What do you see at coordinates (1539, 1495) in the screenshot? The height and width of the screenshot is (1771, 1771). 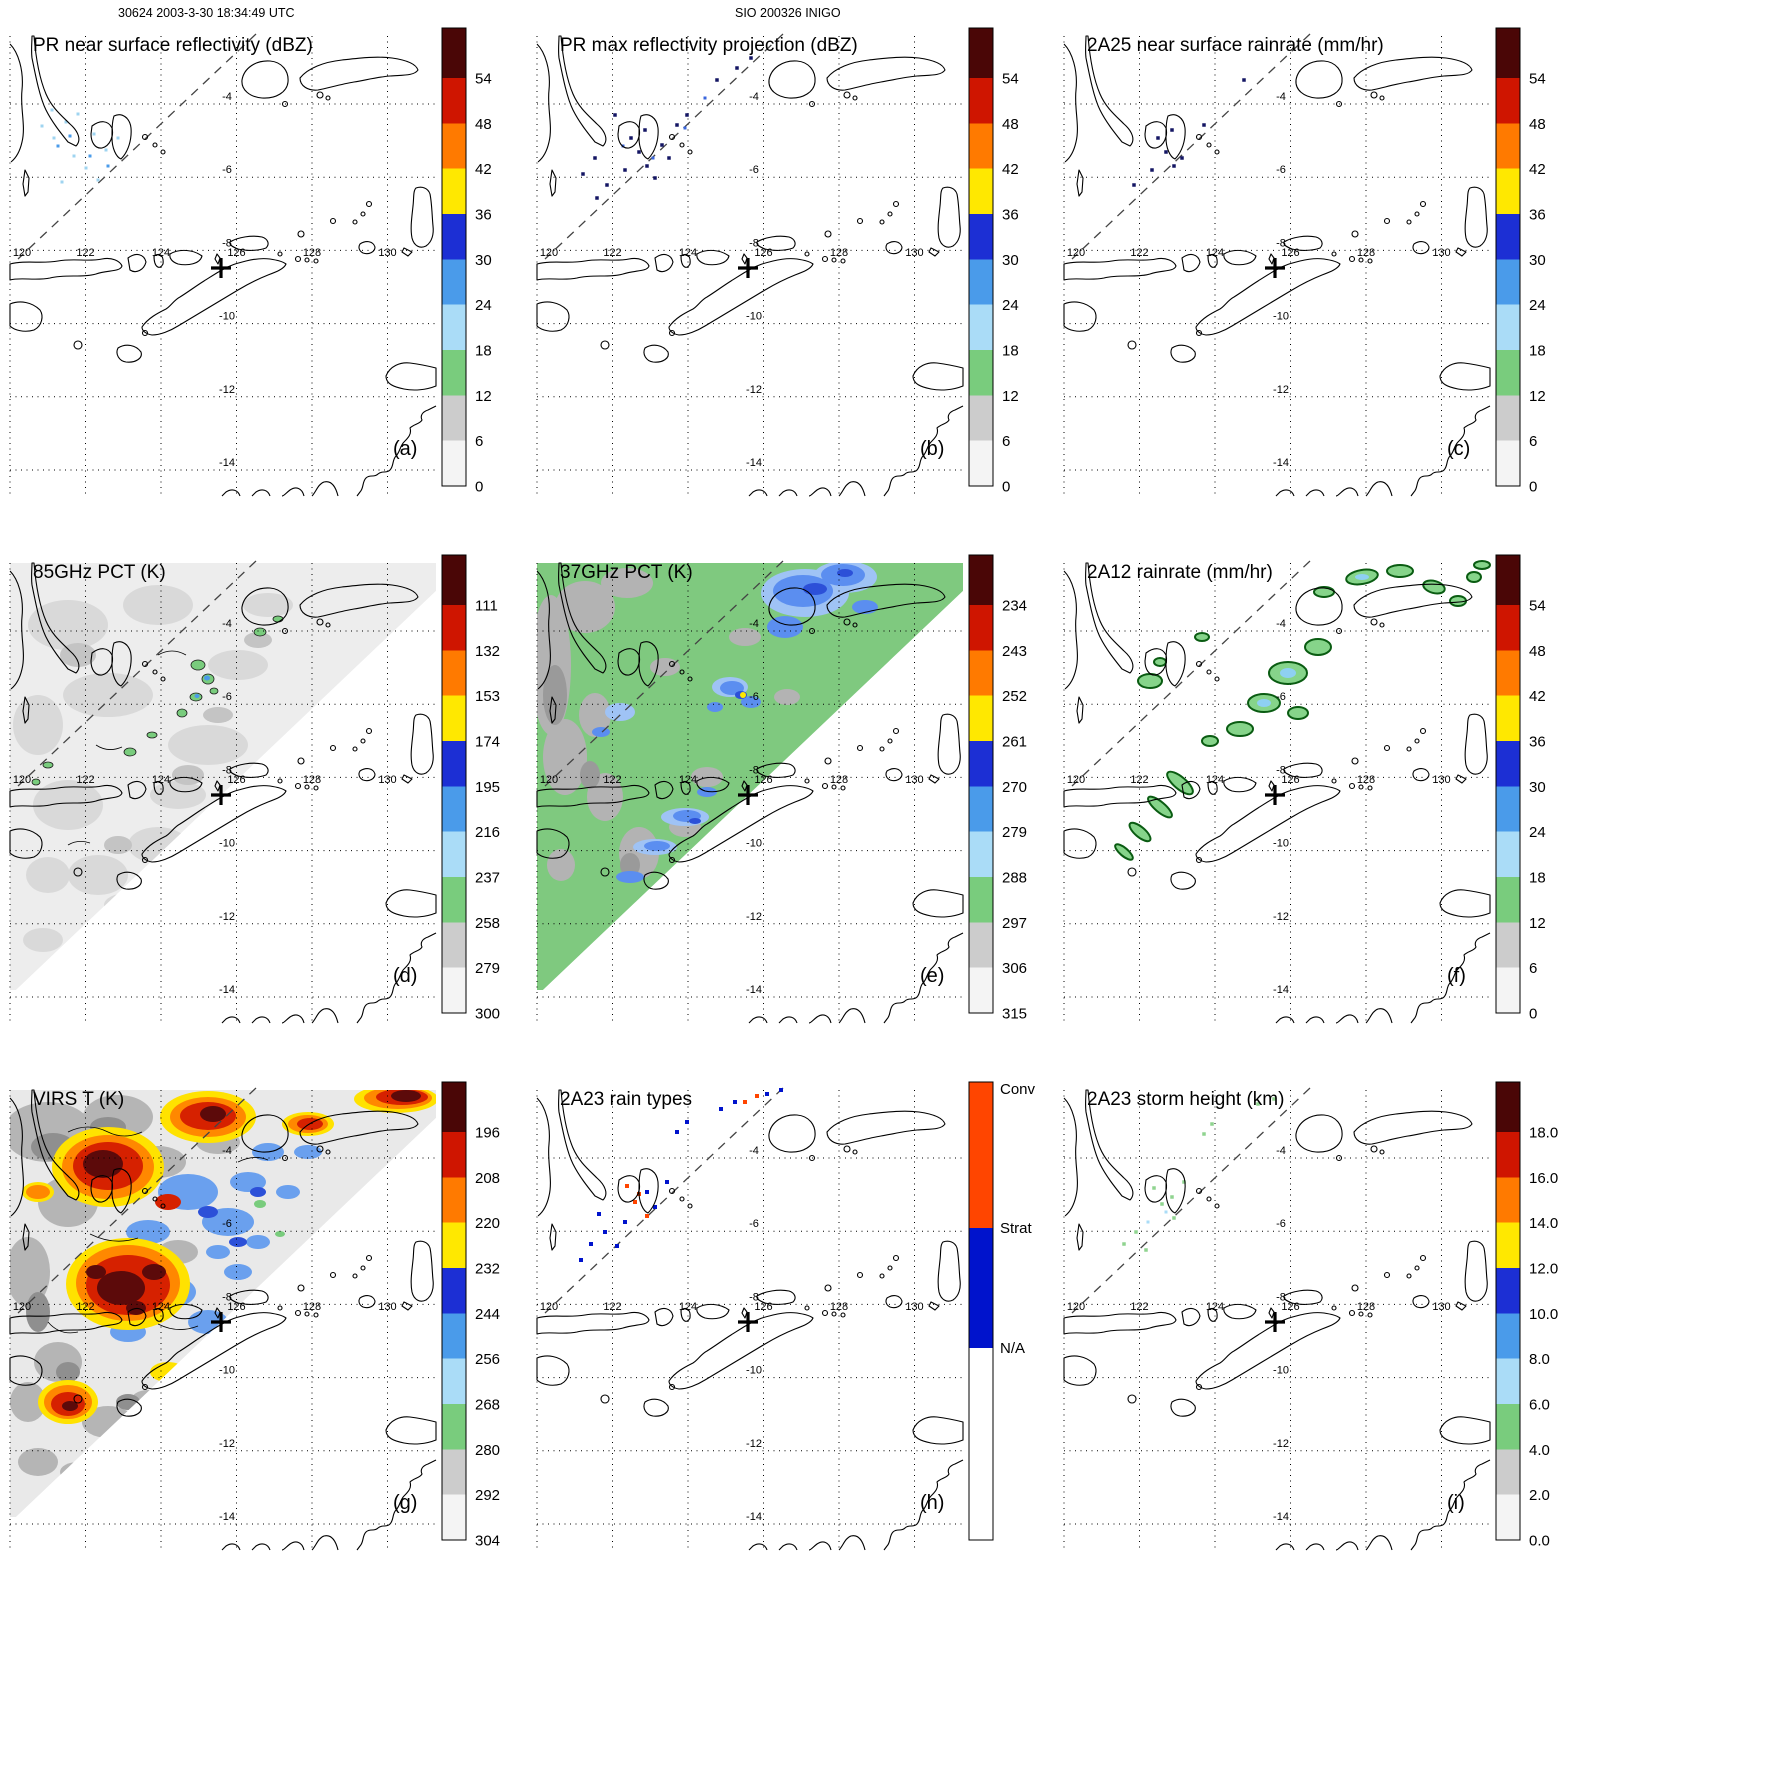 I see `colorbar-tick-label: 2.0` at bounding box center [1539, 1495].